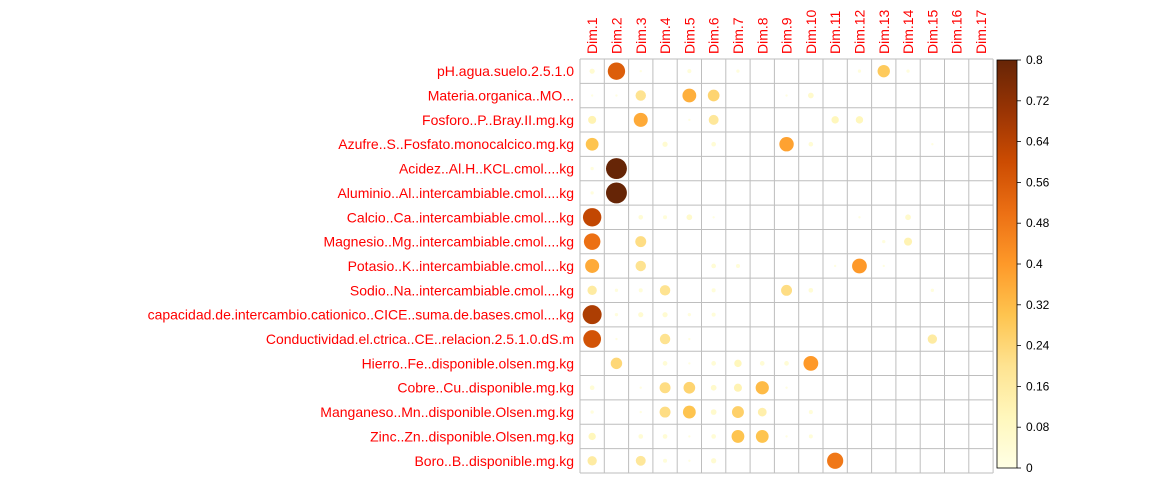 This screenshot has height=480, width=1152. Describe the element at coordinates (1038, 223) in the screenshot. I see `colorbar-tick-label: 0.48` at that location.